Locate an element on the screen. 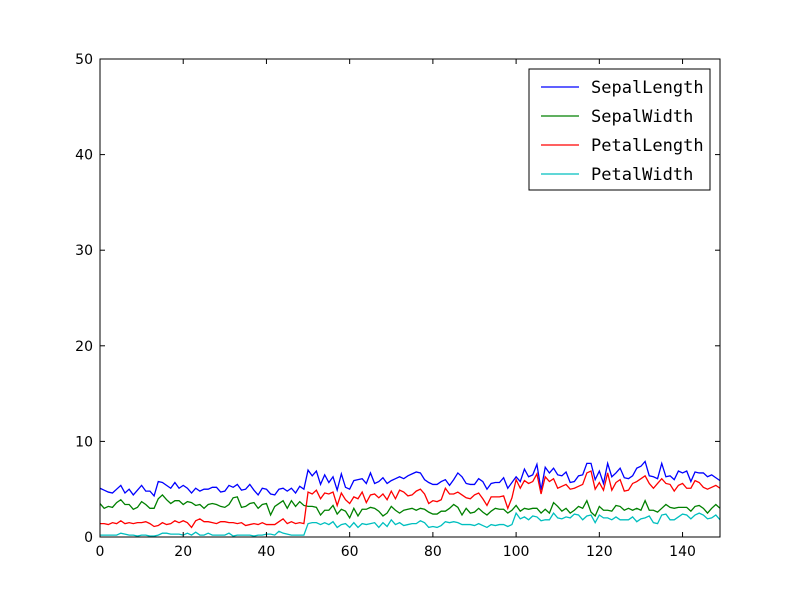  x-tick-label: 80 is located at coordinates (433, 552).